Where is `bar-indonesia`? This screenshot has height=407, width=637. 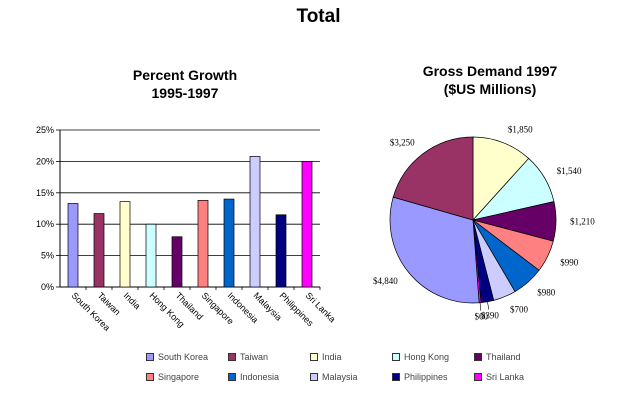
bar-indonesia is located at coordinates (229, 243).